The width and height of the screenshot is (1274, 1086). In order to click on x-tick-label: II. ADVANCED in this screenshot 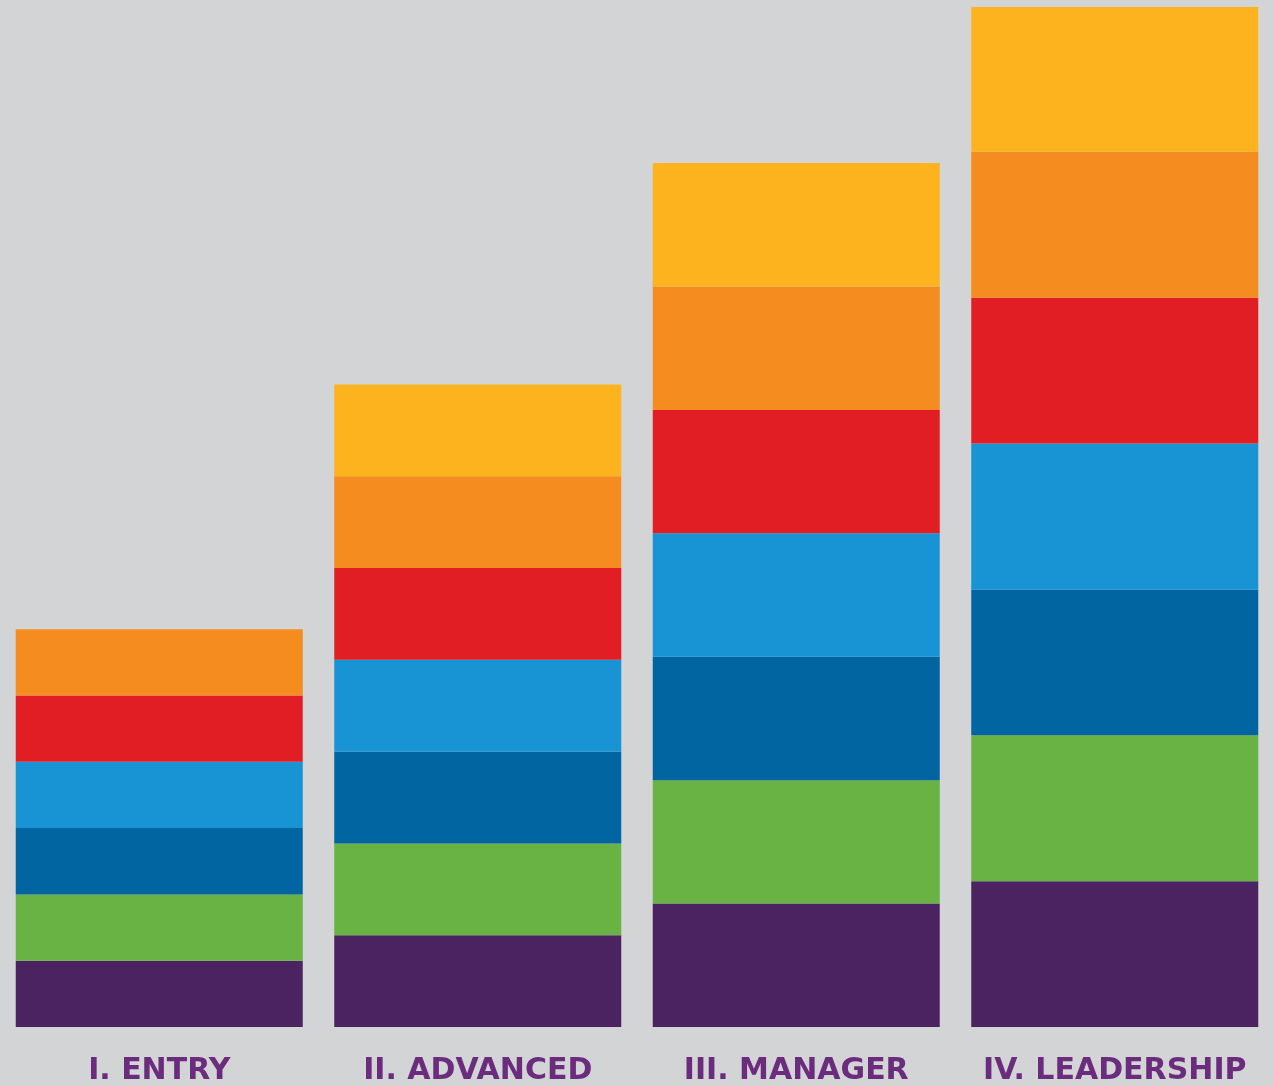, I will do `click(478, 1068)`.